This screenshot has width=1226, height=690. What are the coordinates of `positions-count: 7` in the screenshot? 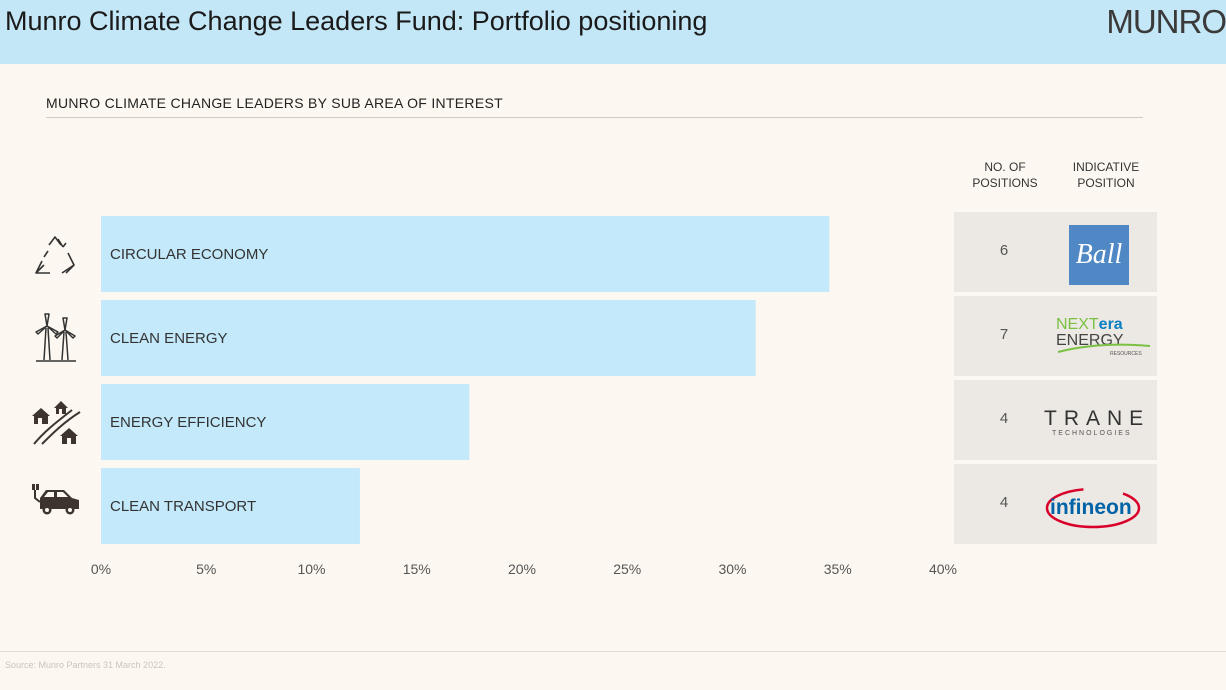 It's located at (1004, 334).